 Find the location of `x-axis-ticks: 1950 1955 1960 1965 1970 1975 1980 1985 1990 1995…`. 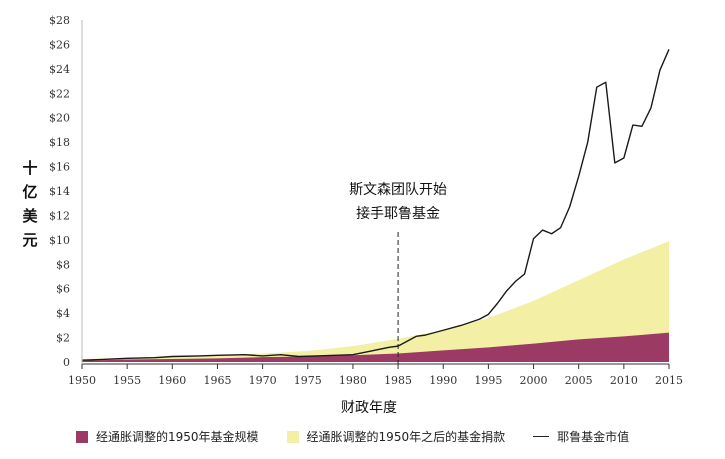

x-axis-ticks: 1950 1955 1960 1965 1970 1975 1980 1985 1990 1995… is located at coordinates (375, 375).